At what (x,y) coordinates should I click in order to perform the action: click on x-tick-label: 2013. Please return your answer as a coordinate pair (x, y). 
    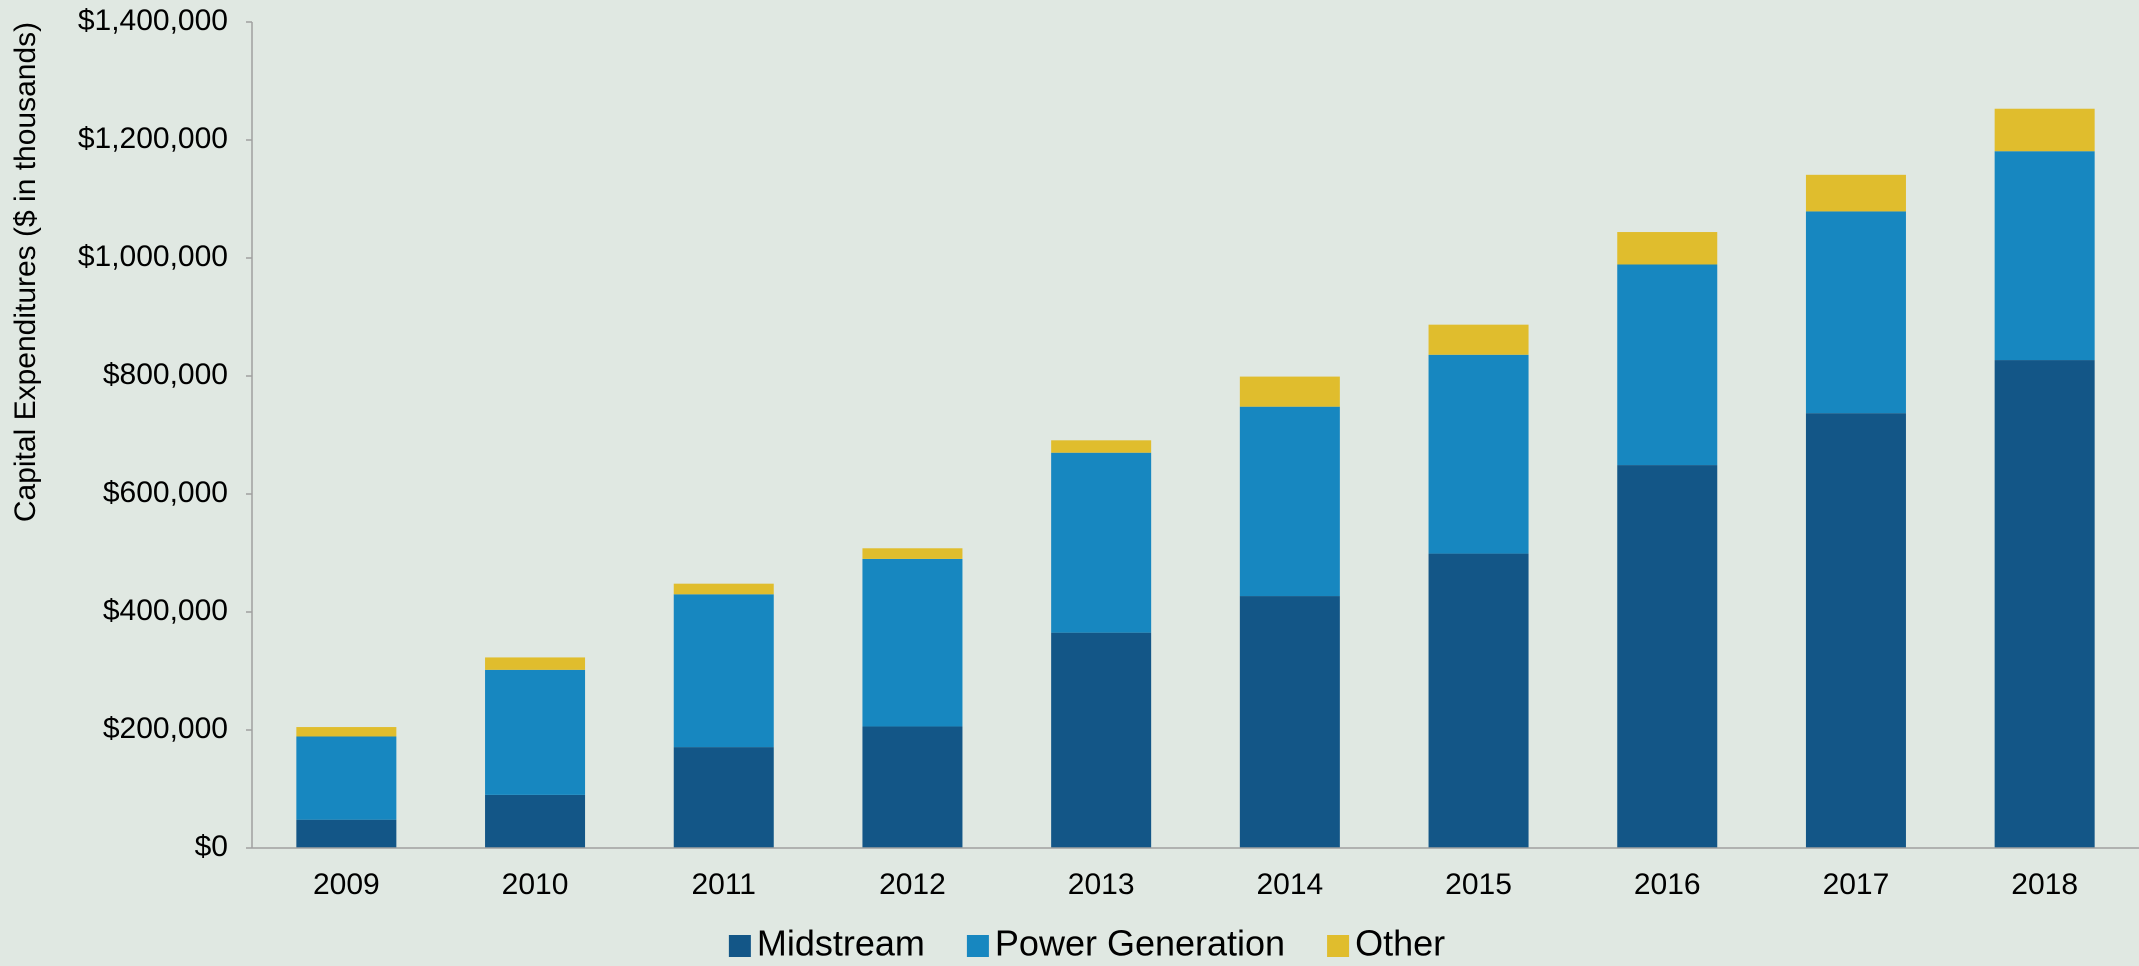
    Looking at the image, I should click on (1101, 884).